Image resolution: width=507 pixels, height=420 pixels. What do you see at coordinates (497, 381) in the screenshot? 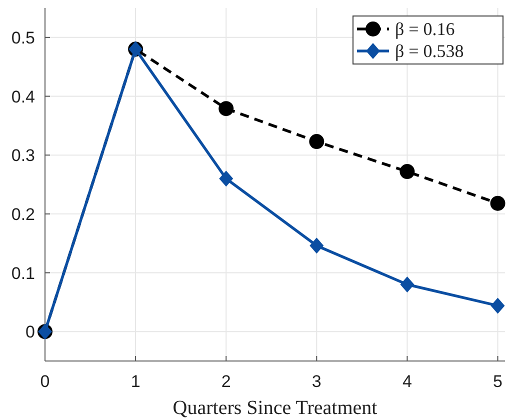
I see `x-tick-label: 5` at bounding box center [497, 381].